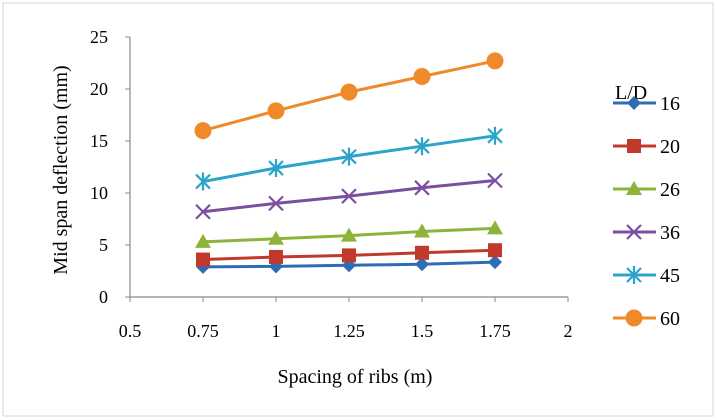 This screenshot has height=420, width=717. Describe the element at coordinates (670, 276) in the screenshot. I see `legend-label: 45` at that location.